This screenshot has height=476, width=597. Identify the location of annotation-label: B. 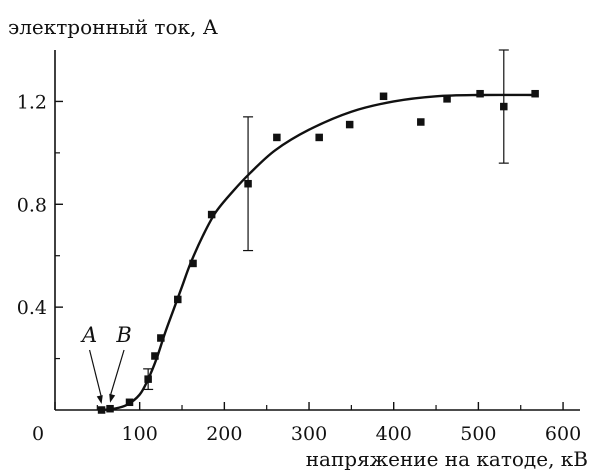
(123, 335).